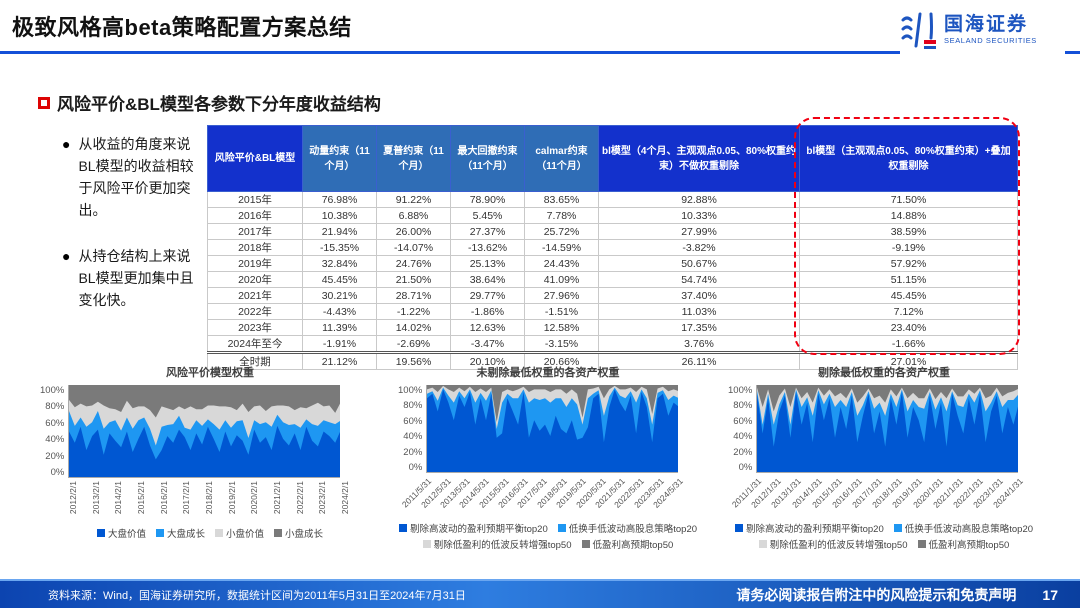 The height and width of the screenshot is (608, 1080). I want to click on table-cell: 14.88%, so click(908, 215).